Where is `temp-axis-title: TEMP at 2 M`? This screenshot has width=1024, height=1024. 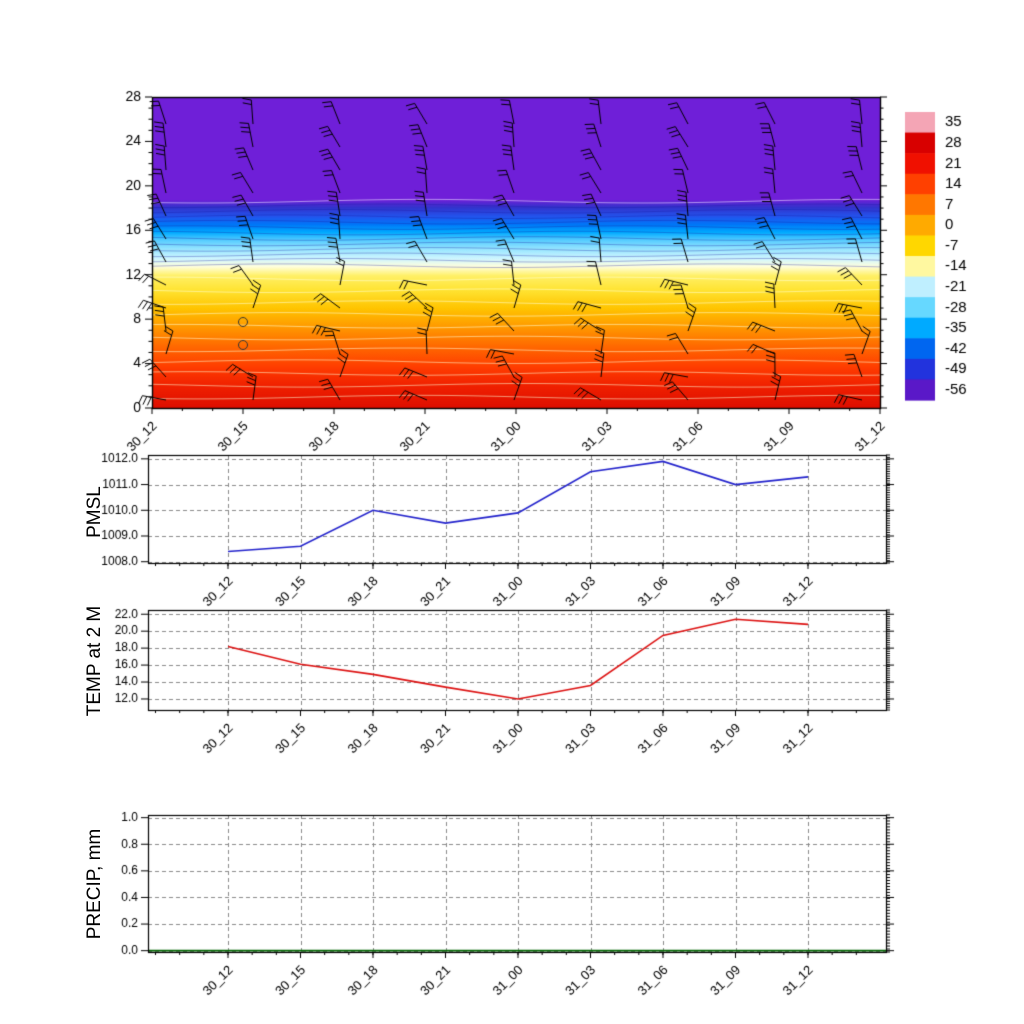
temp-axis-title: TEMP at 2 M is located at coordinates (94, 661).